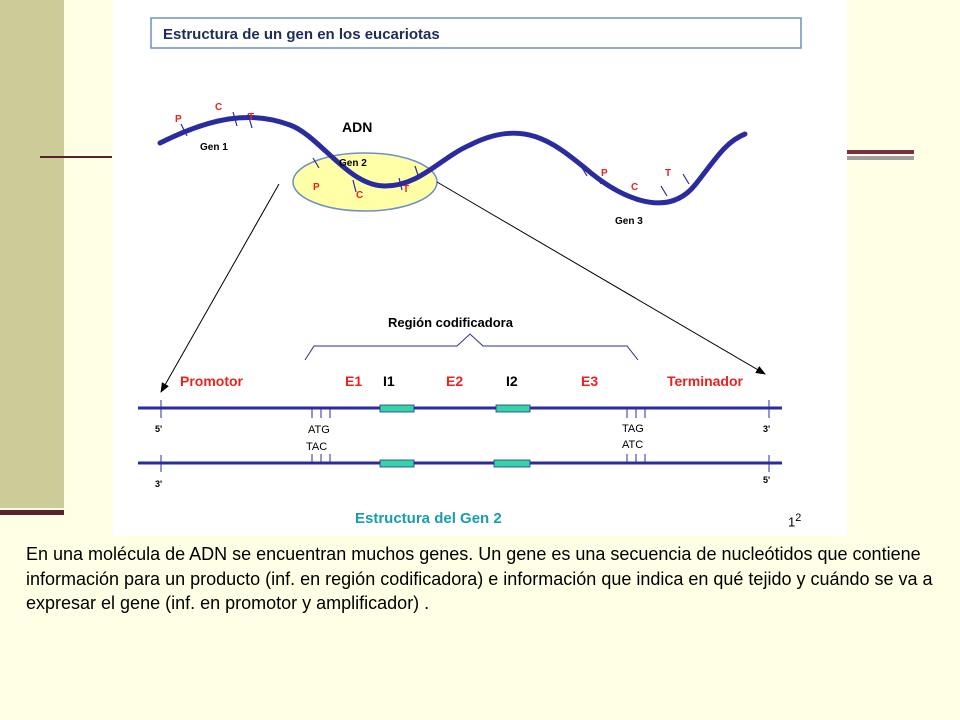 The image size is (960, 720). What do you see at coordinates (359, 195) in the screenshot?
I see `gen2-coding-label: C` at bounding box center [359, 195].